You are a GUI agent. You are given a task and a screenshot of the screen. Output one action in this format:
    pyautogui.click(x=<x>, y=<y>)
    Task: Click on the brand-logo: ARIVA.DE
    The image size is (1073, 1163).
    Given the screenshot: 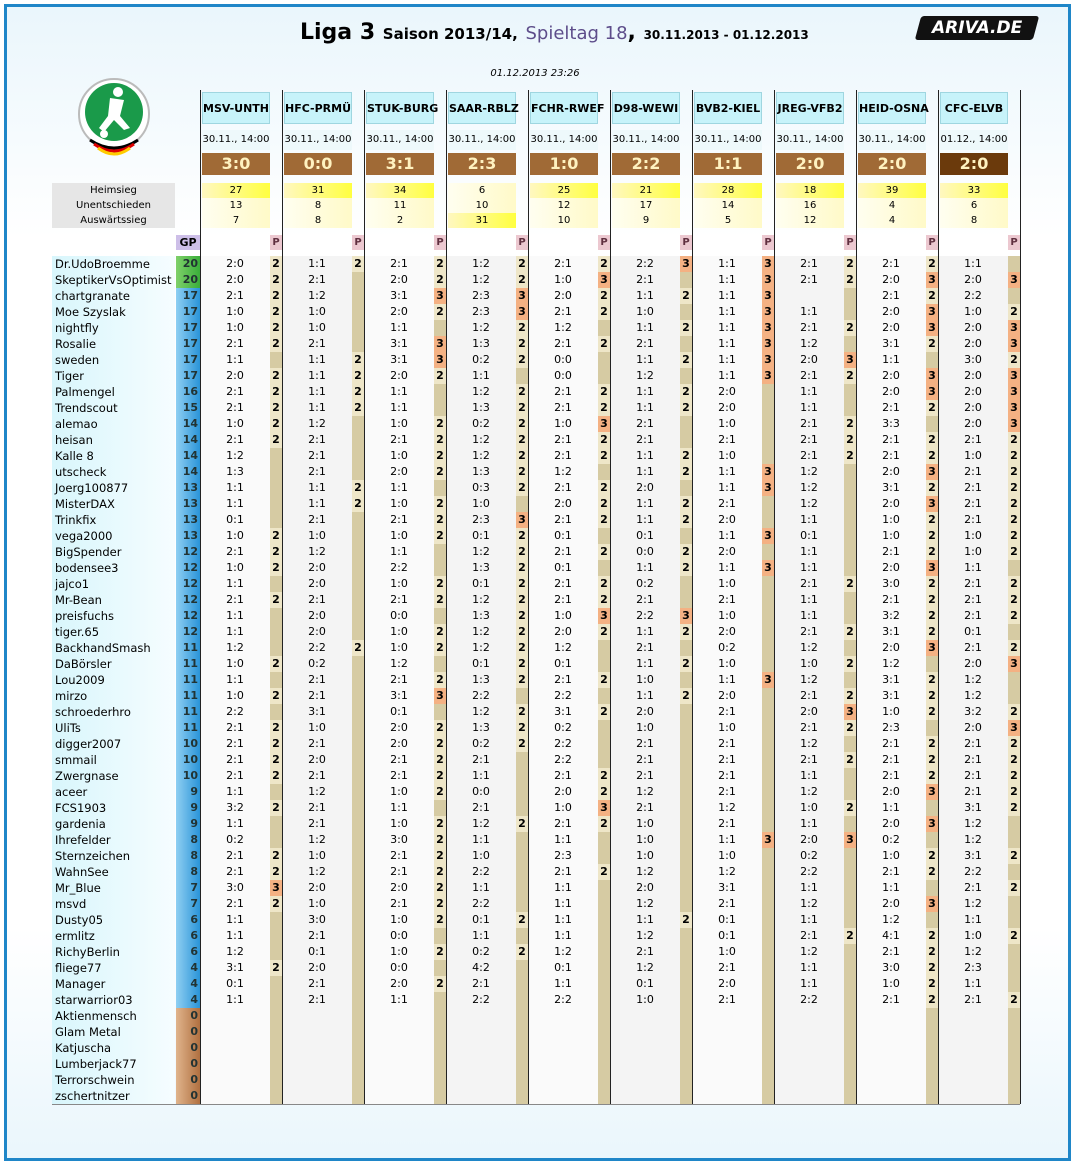 What is the action you would take?
    pyautogui.click(x=977, y=28)
    